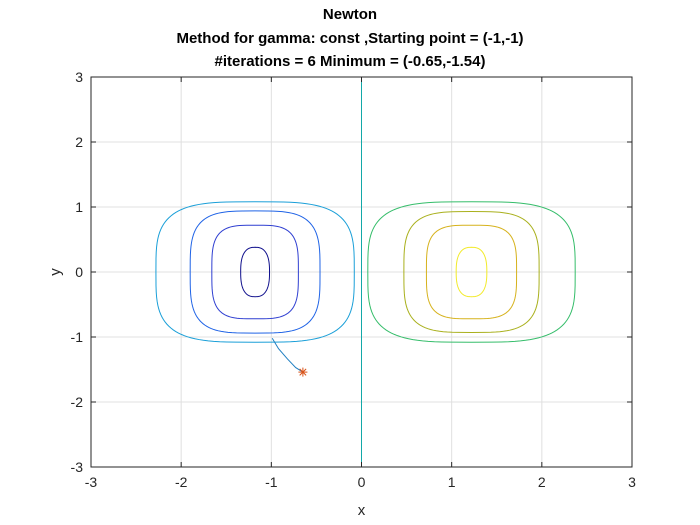 This screenshot has width=700, height=525. Describe the element at coordinates (271, 482) in the screenshot. I see `x-tick-label: -1` at that location.